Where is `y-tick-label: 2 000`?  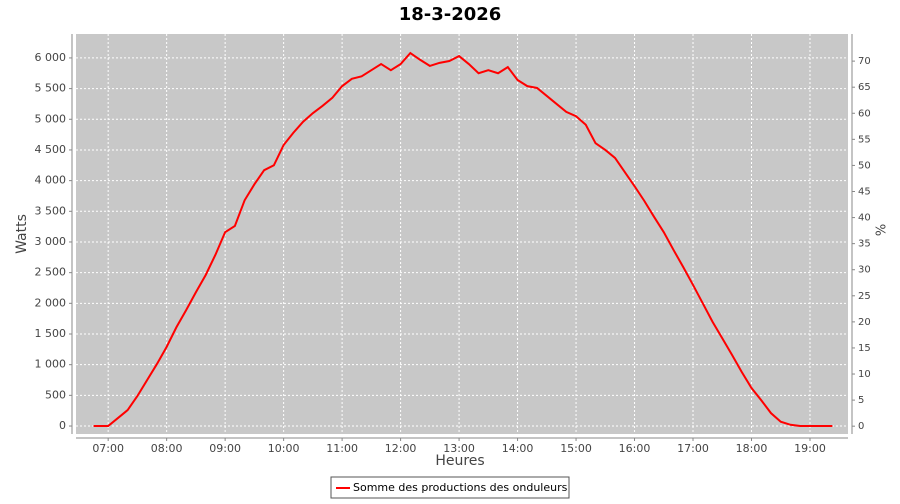
y-tick-label: 2 000 is located at coordinates (51, 302).